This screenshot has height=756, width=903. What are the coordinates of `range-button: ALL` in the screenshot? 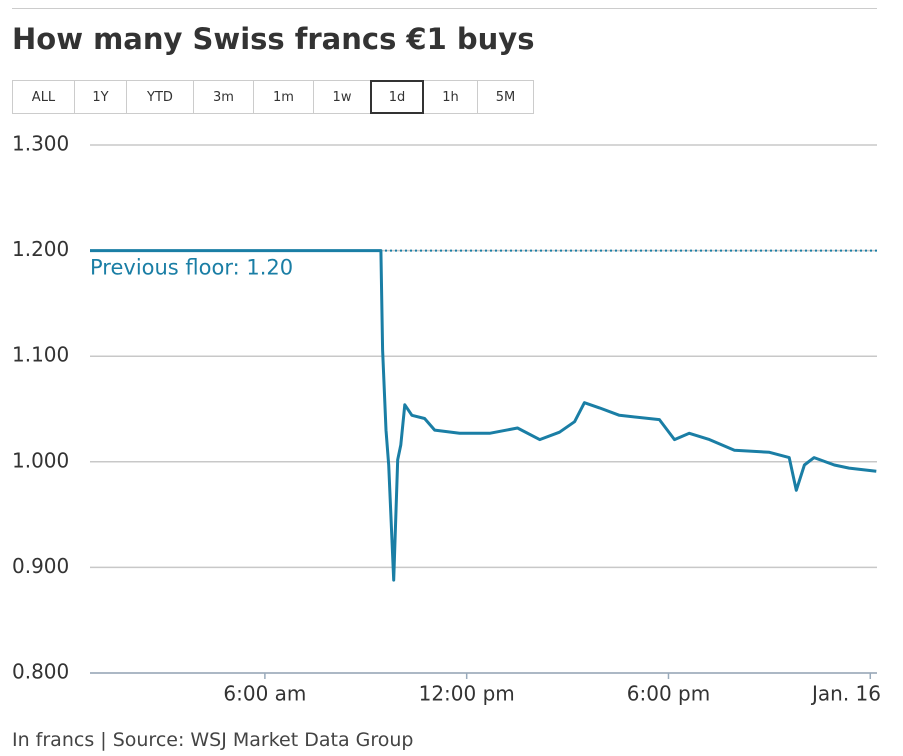 It's located at (43, 97).